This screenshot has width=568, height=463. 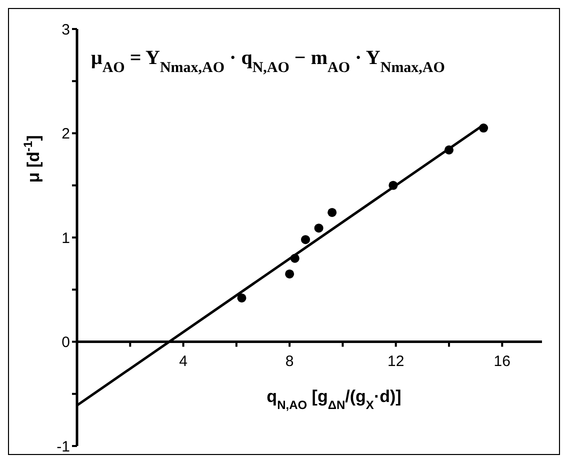 I want to click on text: μ$_{AO}$ = Y$_{Nmax,AO}$ · q$_{N,AO}$ − m$_{AO}$ · Y$_{Nmax,AO}$, so click(x=268, y=61).